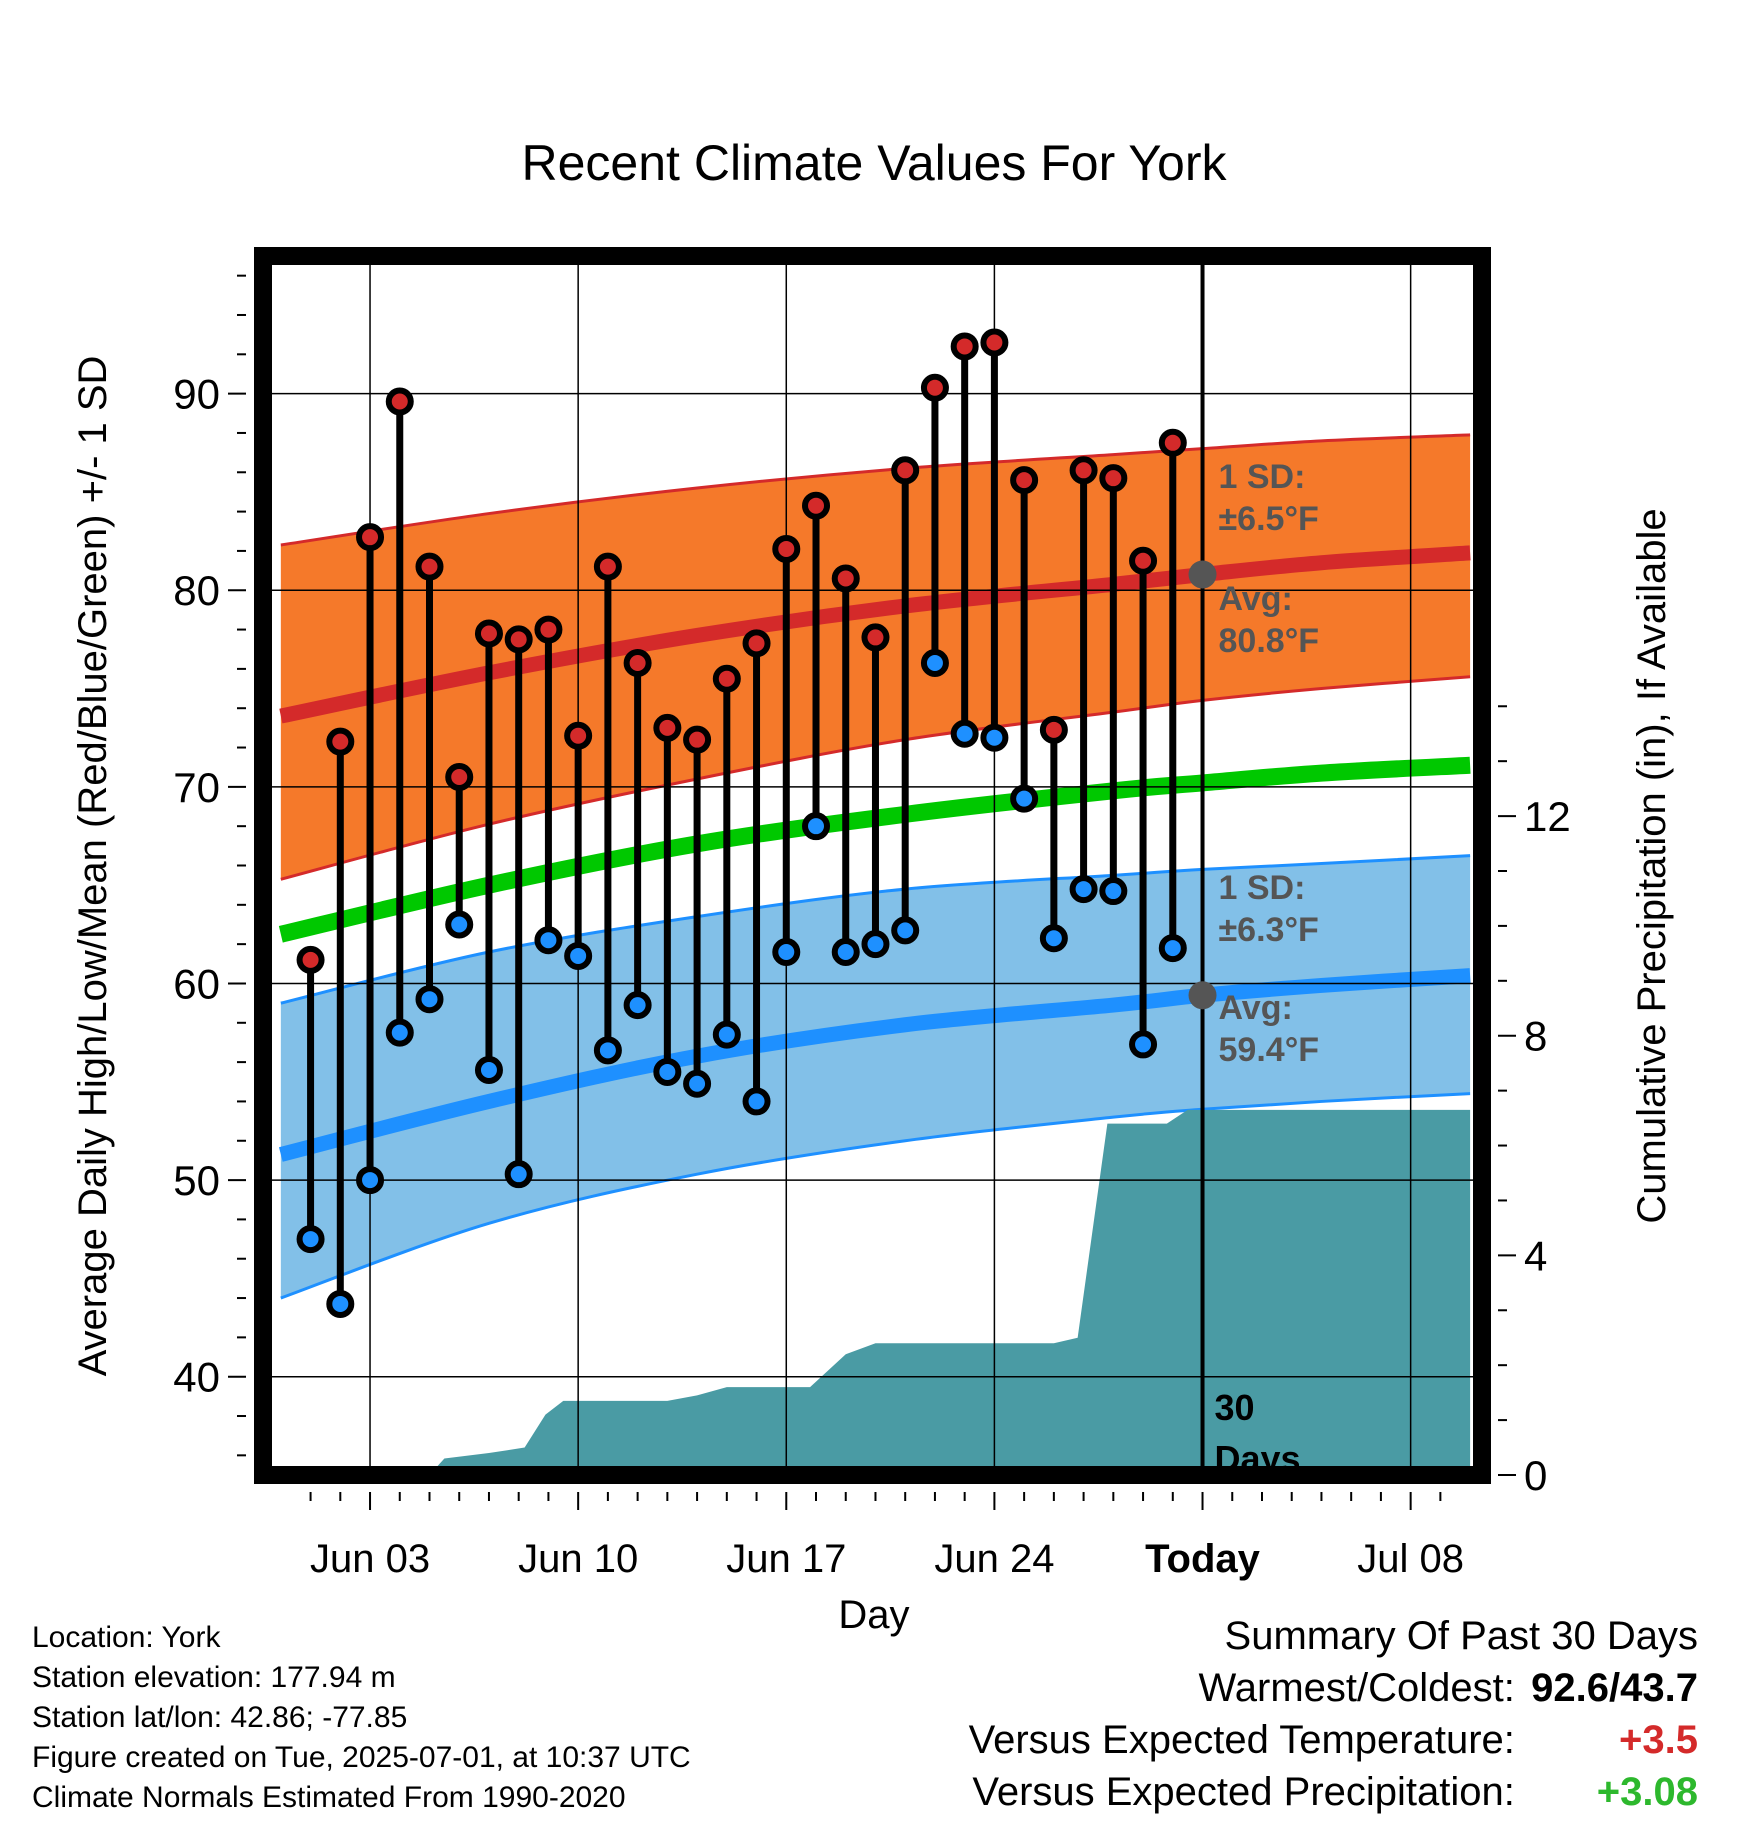 Image resolution: width=1748 pixels, height=1828 pixels. What do you see at coordinates (196, 590) in the screenshot?
I see `y-tick-label: 80` at bounding box center [196, 590].